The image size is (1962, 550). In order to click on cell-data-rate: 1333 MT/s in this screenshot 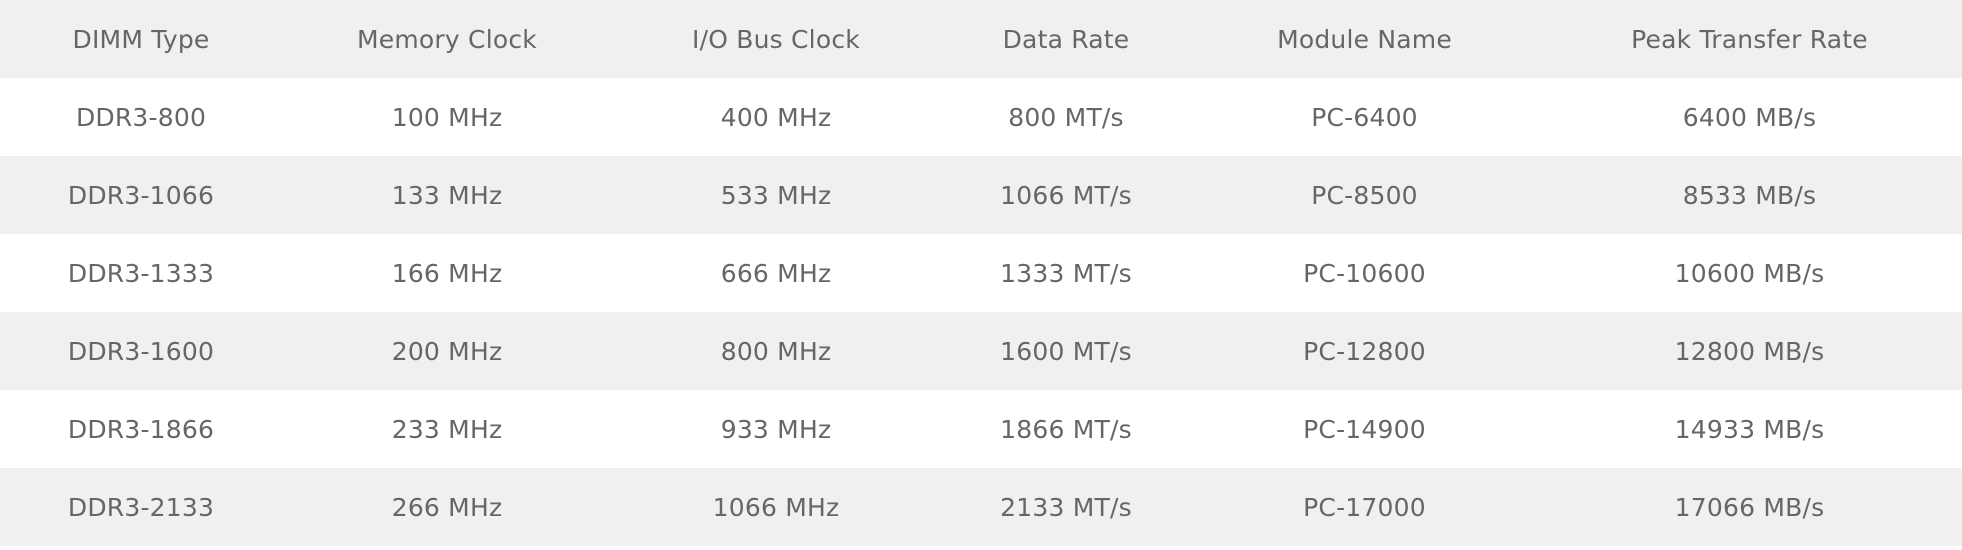, I will do `click(1066, 273)`.